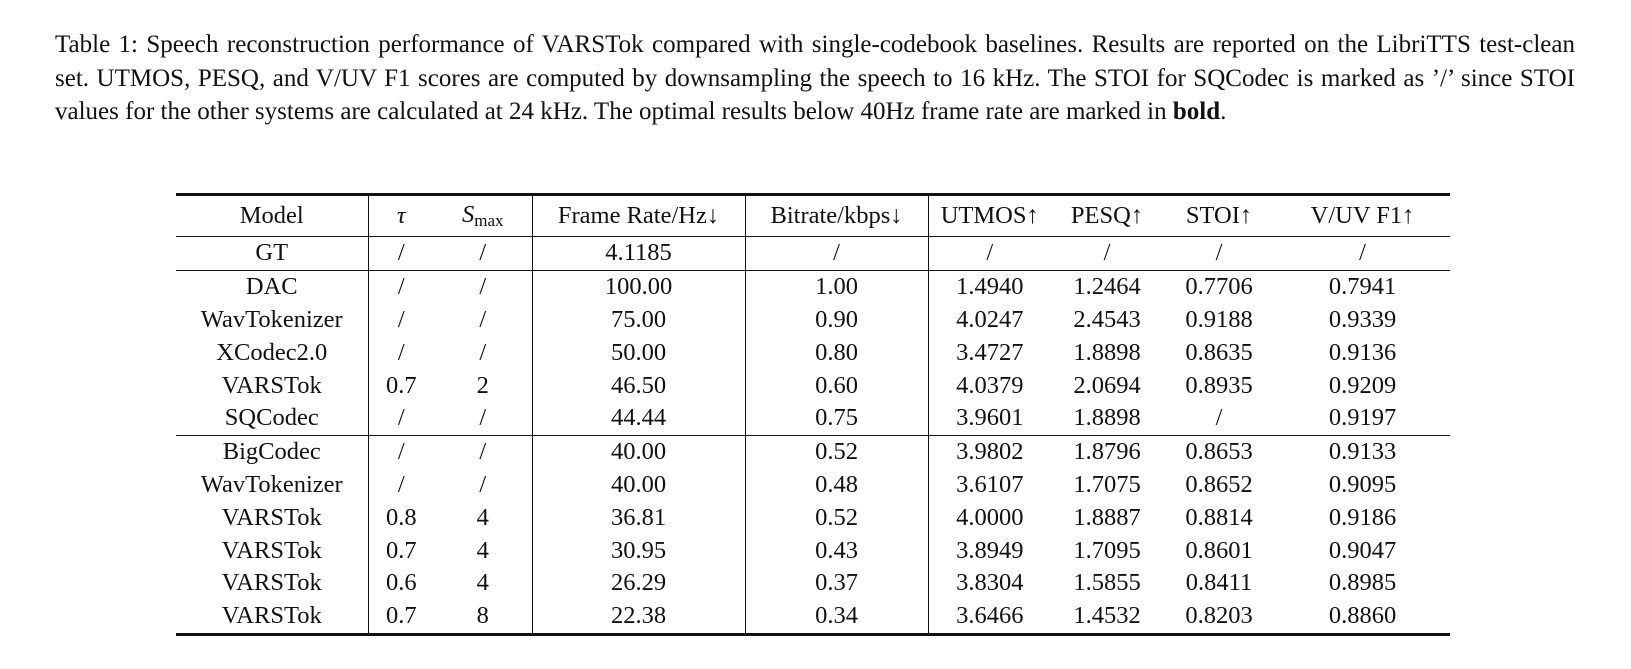  Describe the element at coordinates (1107, 452) in the screenshot. I see `cell-pesq: 1.8796` at that location.